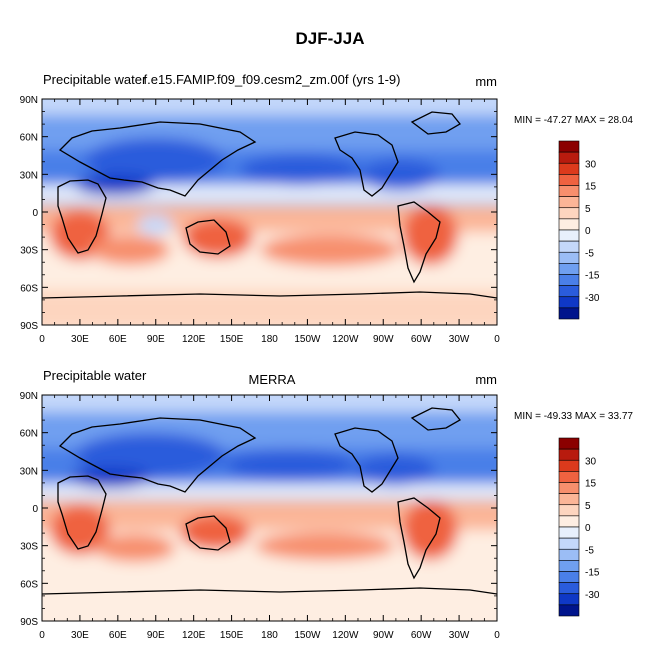 The width and height of the screenshot is (661, 660). I want to click on panel-units: mm, so click(486, 379).